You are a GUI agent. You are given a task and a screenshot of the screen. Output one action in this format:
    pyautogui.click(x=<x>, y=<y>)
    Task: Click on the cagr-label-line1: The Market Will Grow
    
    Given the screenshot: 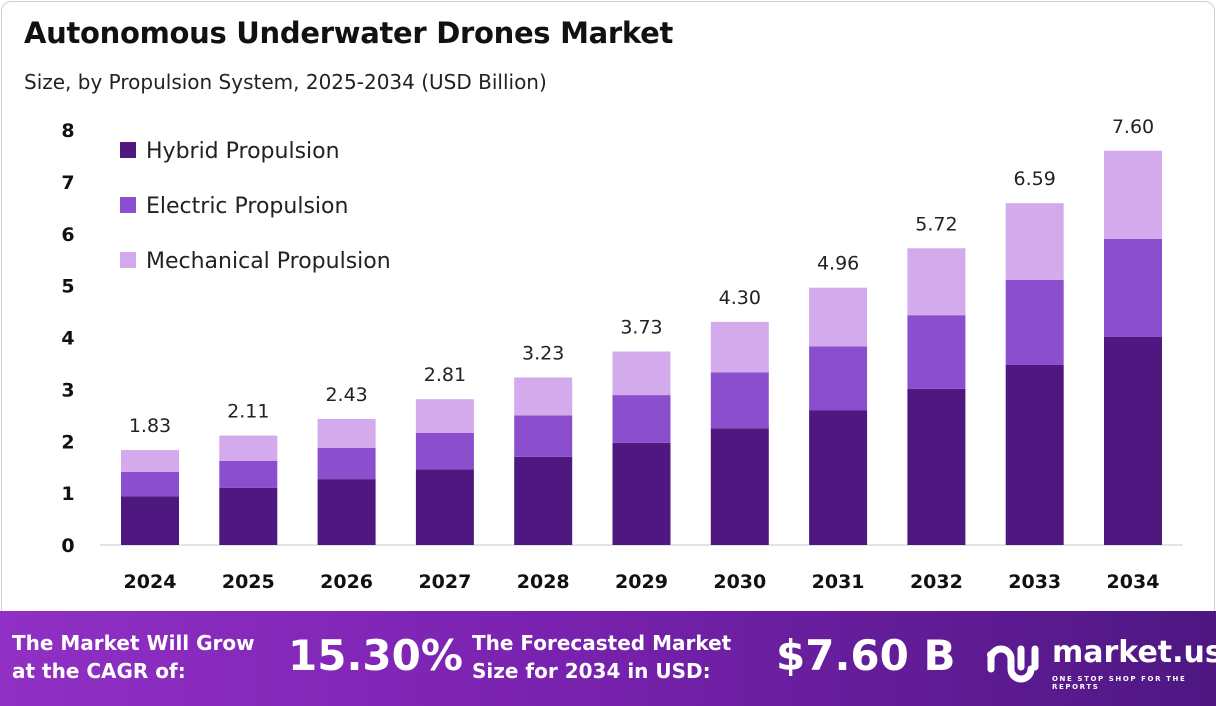 What is the action you would take?
    pyautogui.click(x=133, y=643)
    